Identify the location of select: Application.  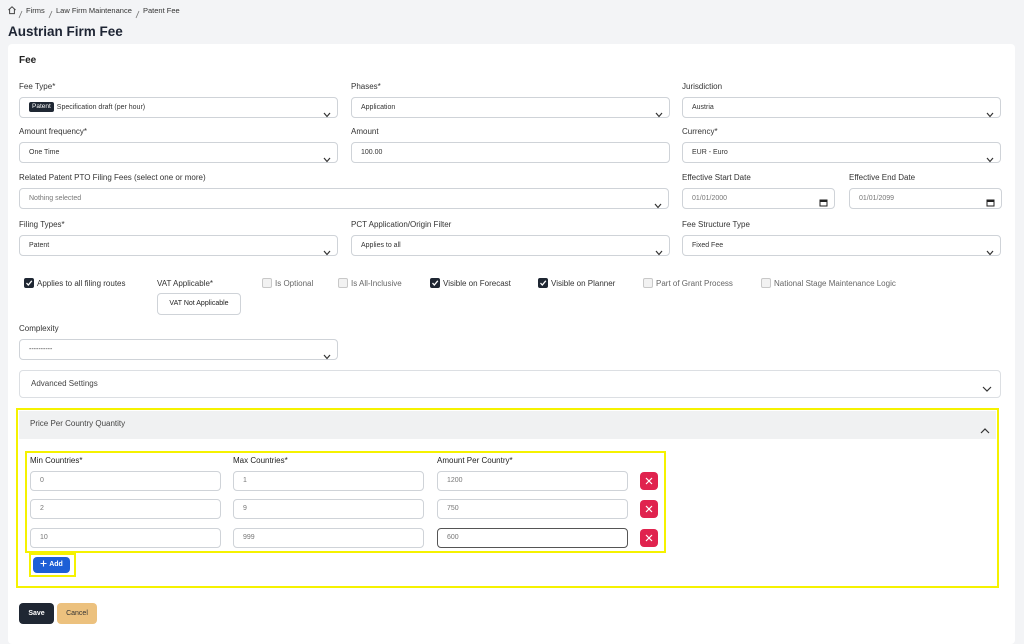
(510, 107).